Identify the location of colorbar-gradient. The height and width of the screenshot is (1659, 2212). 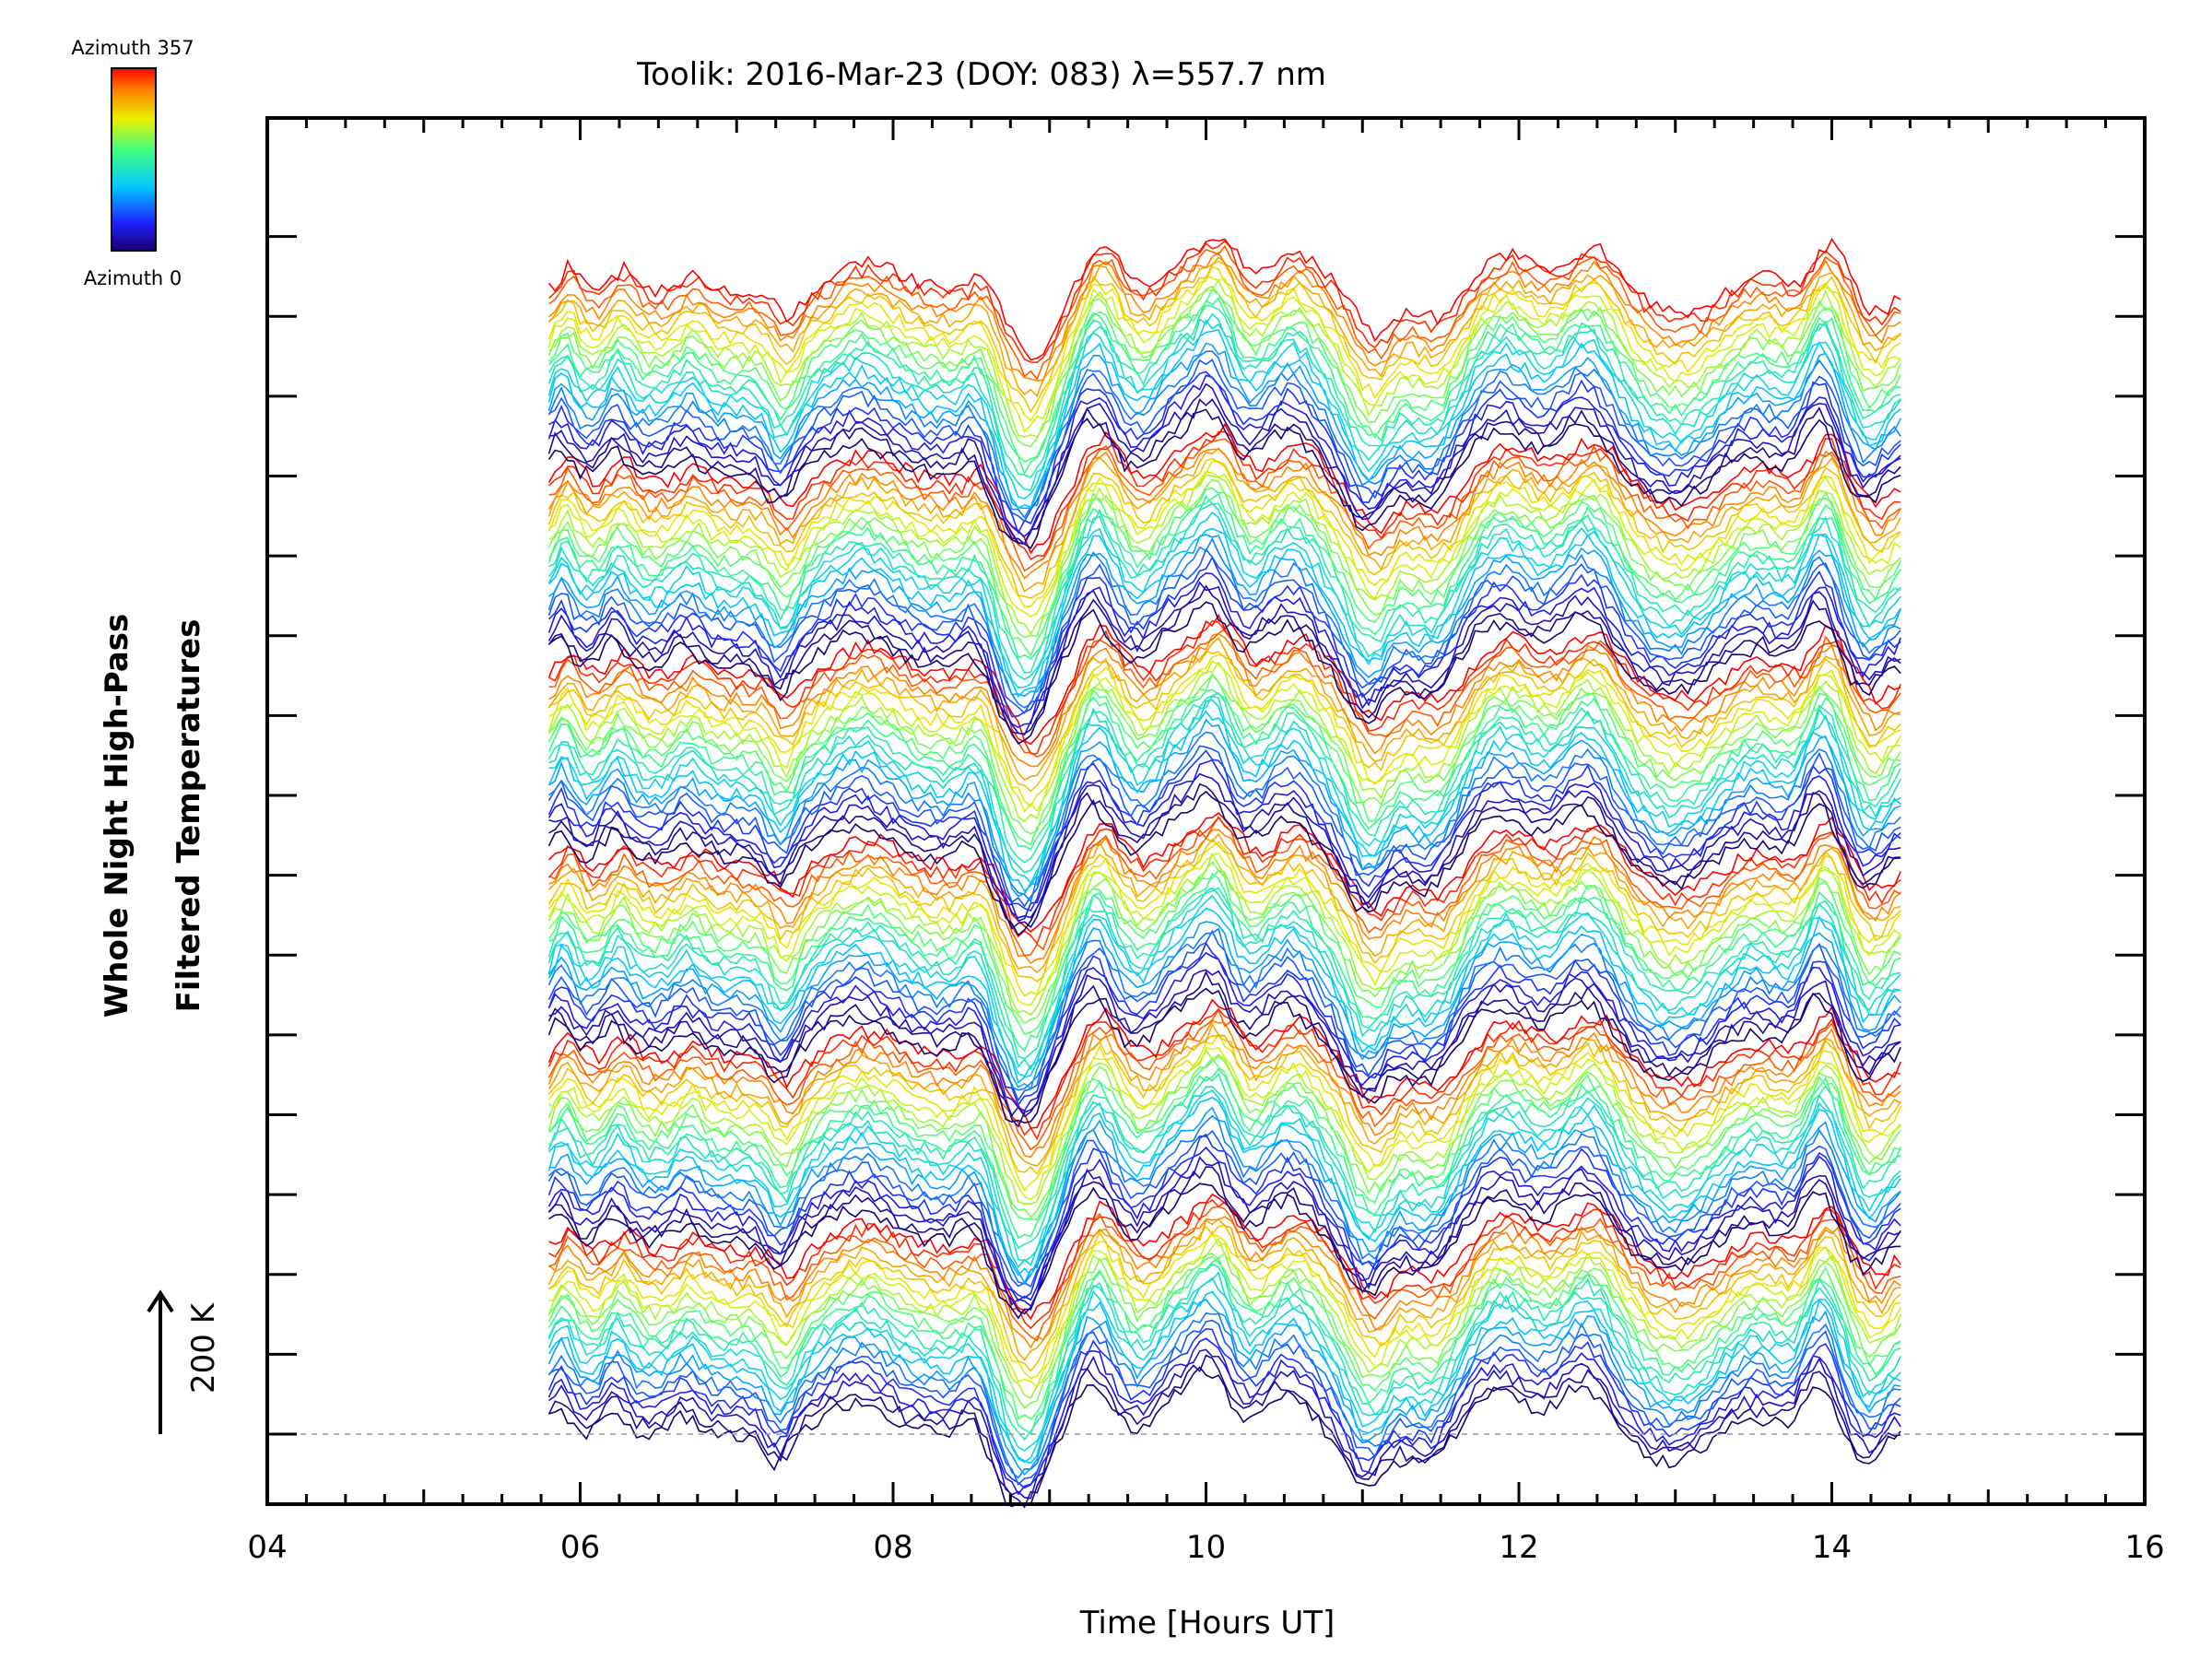
(134, 159).